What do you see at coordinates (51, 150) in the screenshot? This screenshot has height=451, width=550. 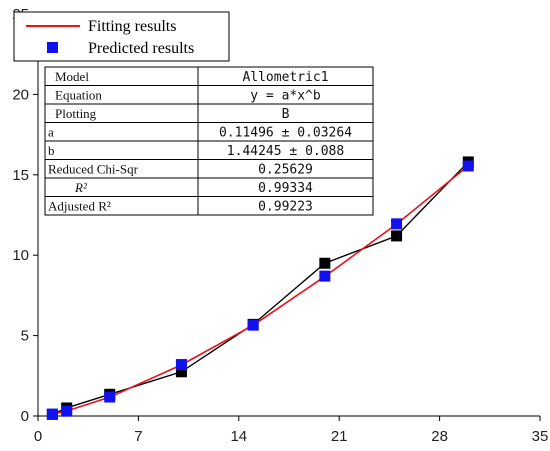 I see `table-cell-label: b` at bounding box center [51, 150].